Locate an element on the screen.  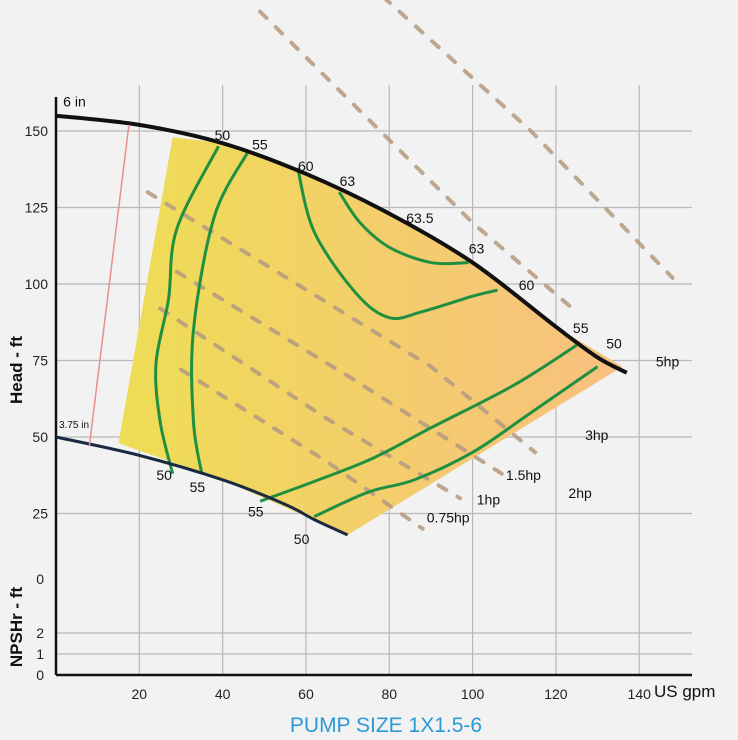
power-label: 1.5hp is located at coordinates (523, 475).